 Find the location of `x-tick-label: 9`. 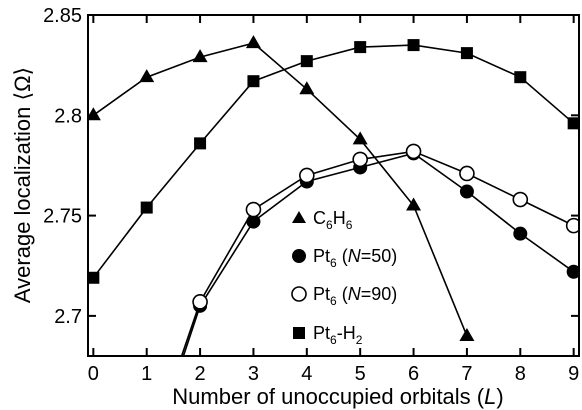

x-tick-label: 9 is located at coordinates (573, 374).